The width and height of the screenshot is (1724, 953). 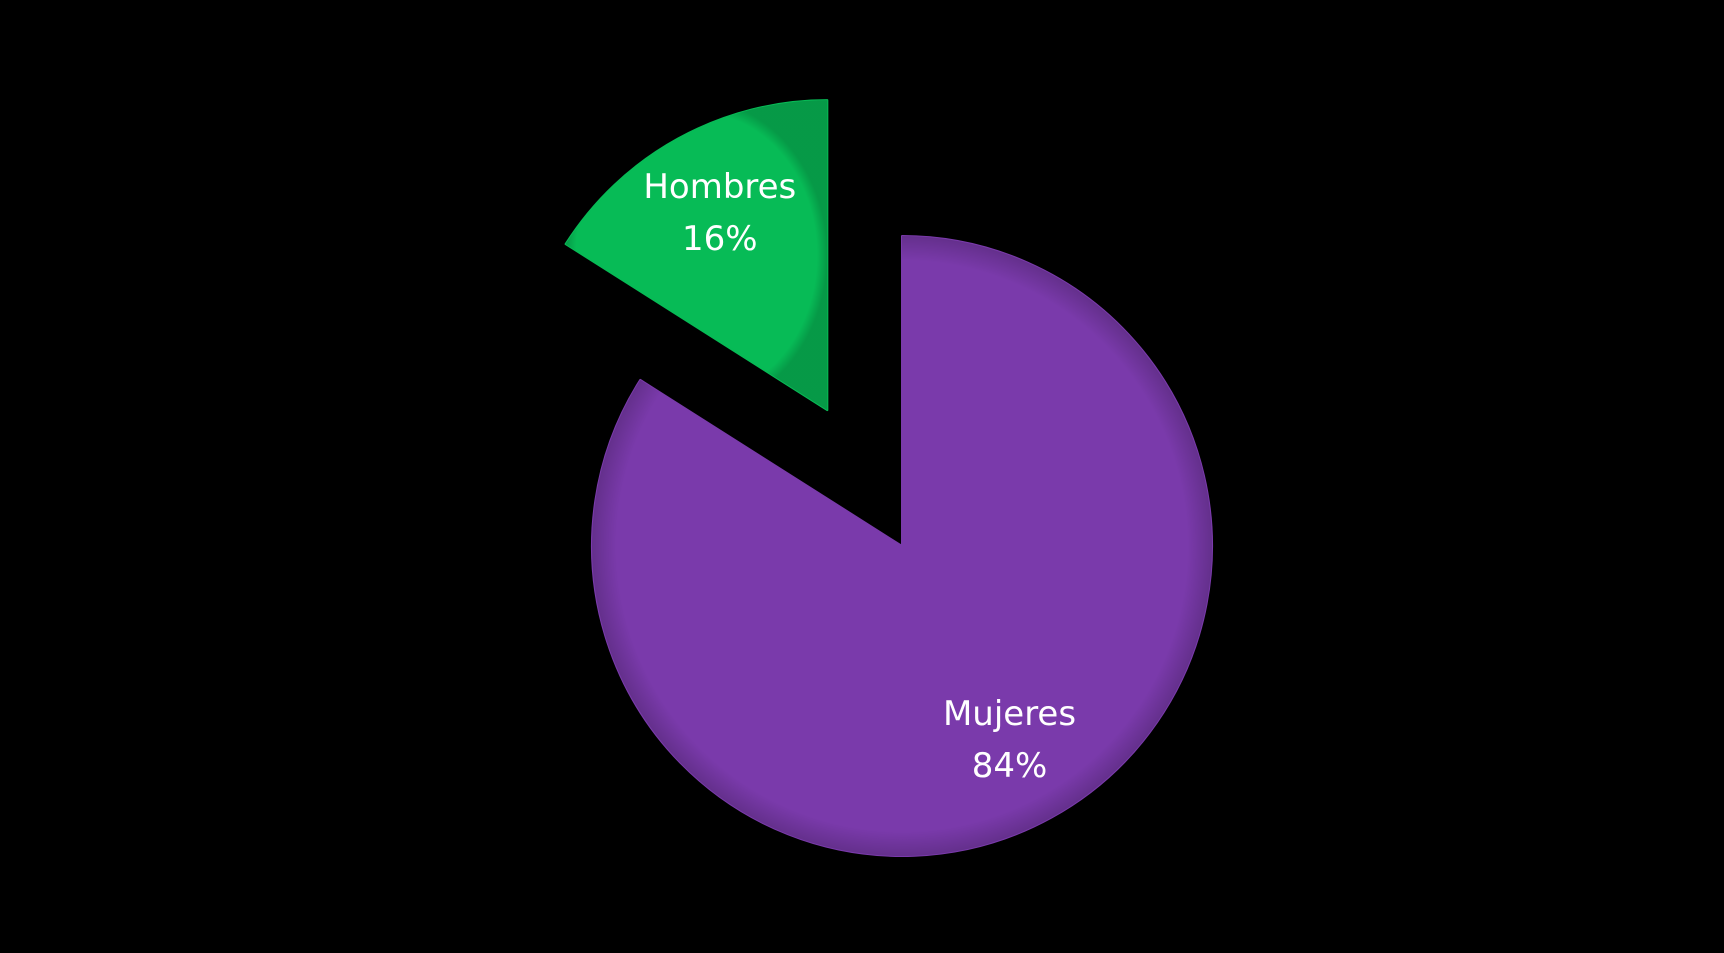 I want to click on value-label: 16%, so click(x=720, y=239).